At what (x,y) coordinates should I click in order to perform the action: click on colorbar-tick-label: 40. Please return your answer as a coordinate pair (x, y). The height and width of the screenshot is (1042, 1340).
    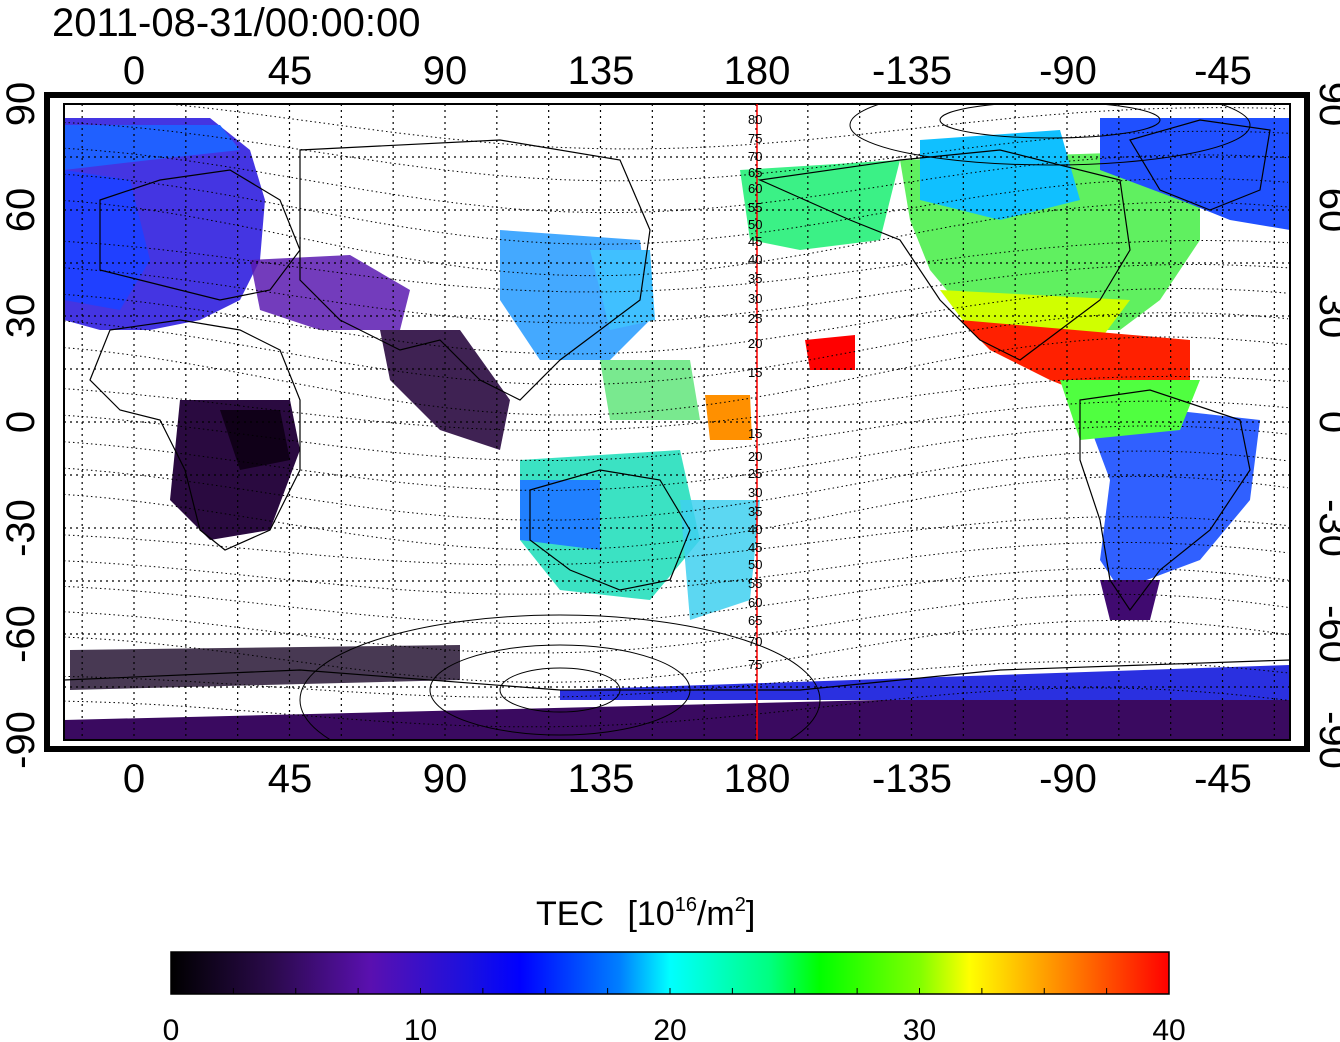
    Looking at the image, I should click on (1168, 1028).